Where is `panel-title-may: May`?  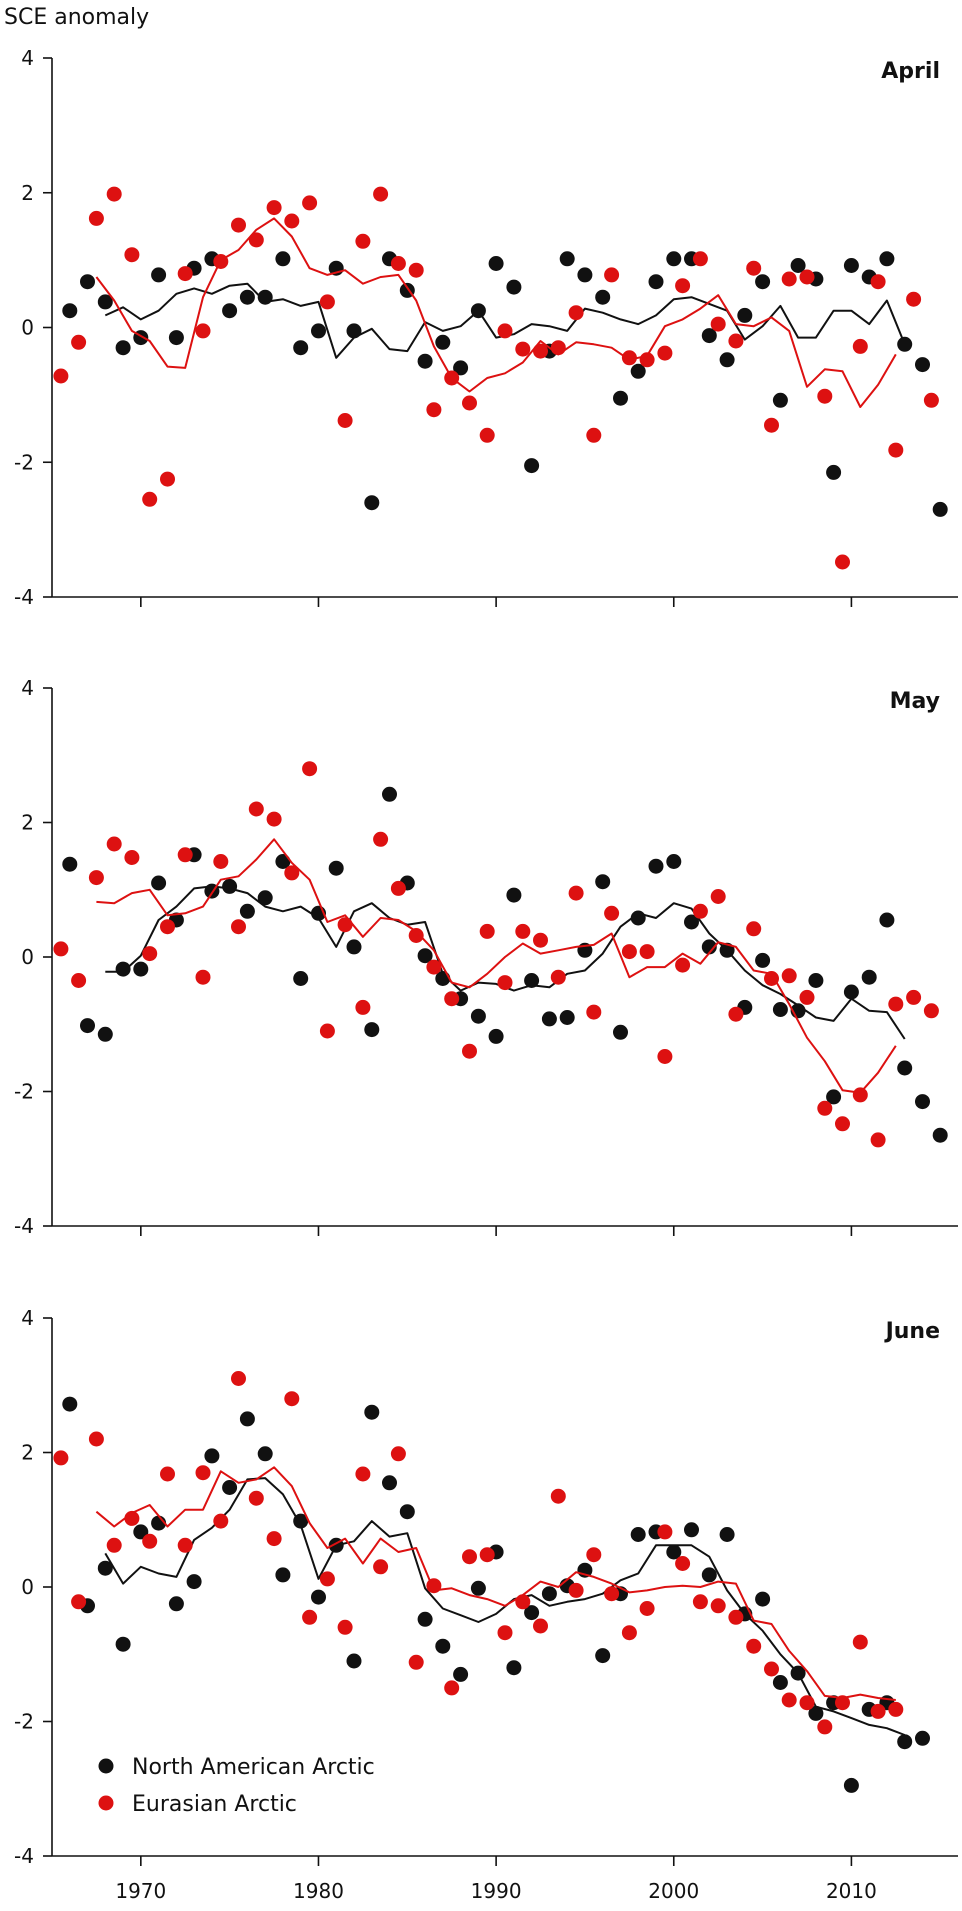 panel-title-may: May is located at coordinates (915, 701).